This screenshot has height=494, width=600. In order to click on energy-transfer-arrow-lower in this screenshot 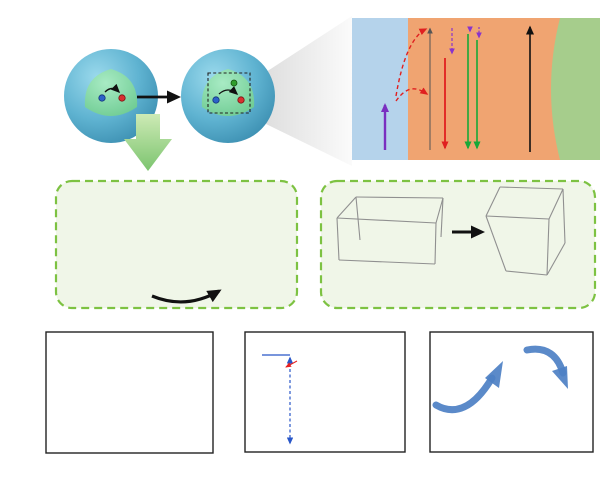, I will do `click(412, 94)`.